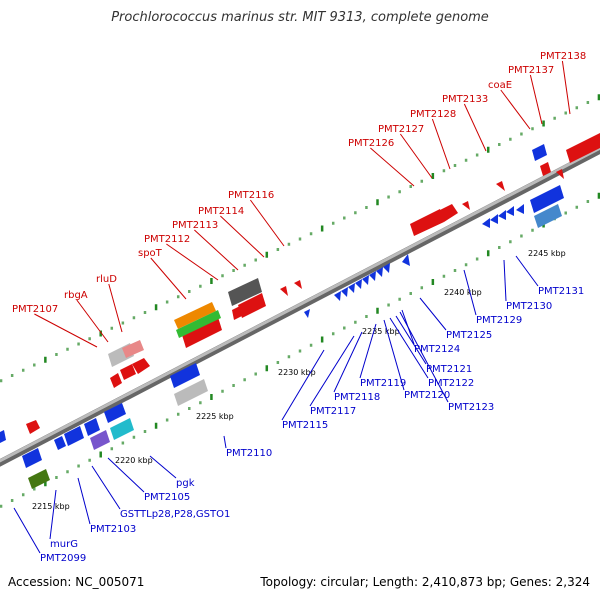 This screenshot has height=600, width=600. Describe the element at coordinates (529, 306) in the screenshot. I see `gene-label-bottom: PMT2130` at that location.